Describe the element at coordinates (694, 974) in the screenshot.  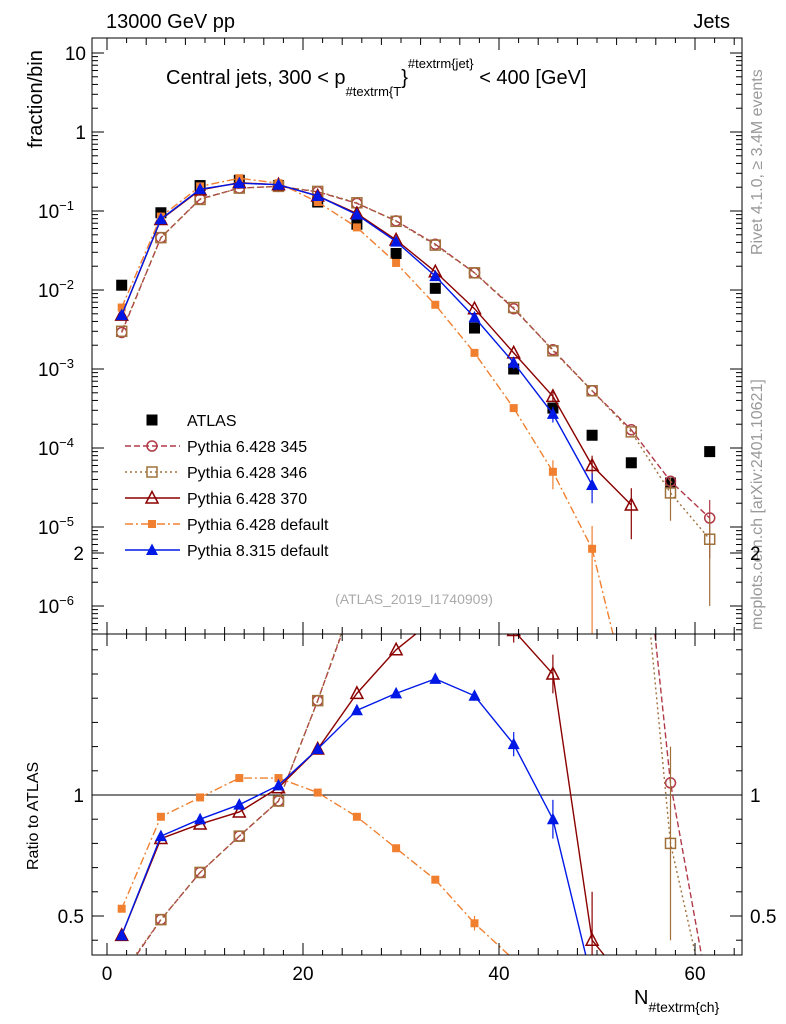
I see `xtick-label: 60` at that location.